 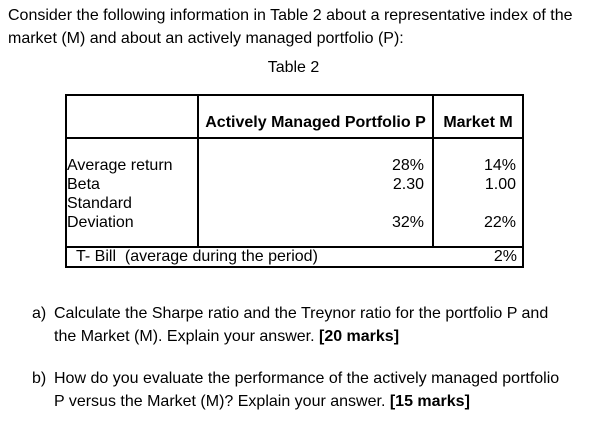 What do you see at coordinates (312, 203) in the screenshot?
I see `portfolio-value` at bounding box center [312, 203].